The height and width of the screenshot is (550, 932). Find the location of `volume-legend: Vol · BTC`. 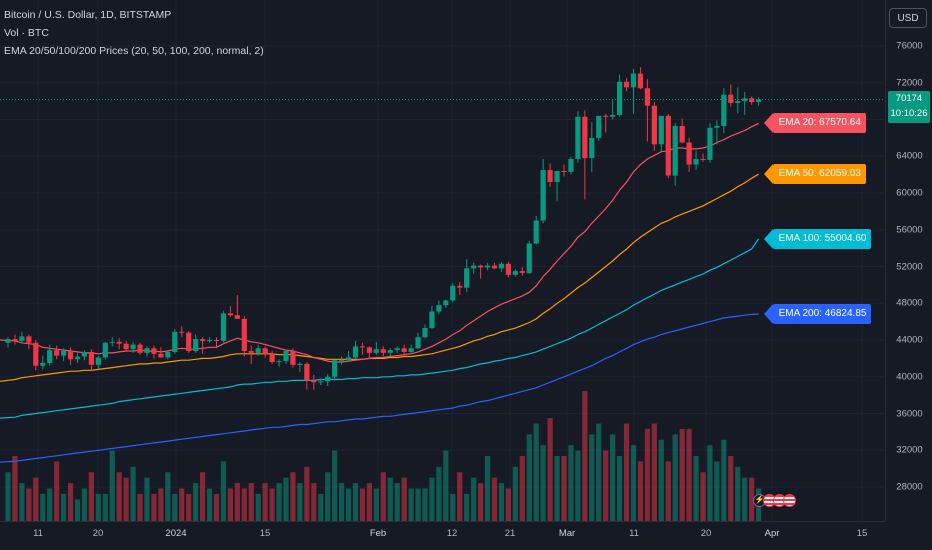

volume-legend: Vol · BTC is located at coordinates (26, 33).